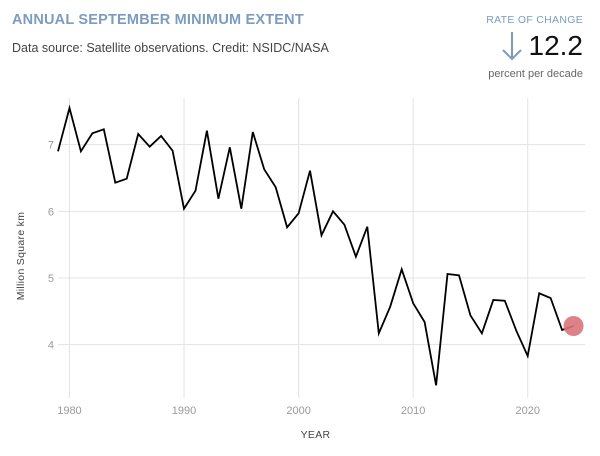 The height and width of the screenshot is (456, 600). Describe the element at coordinates (534, 20) in the screenshot. I see `rate-of-change-label: RATE OF CHANGE` at that location.